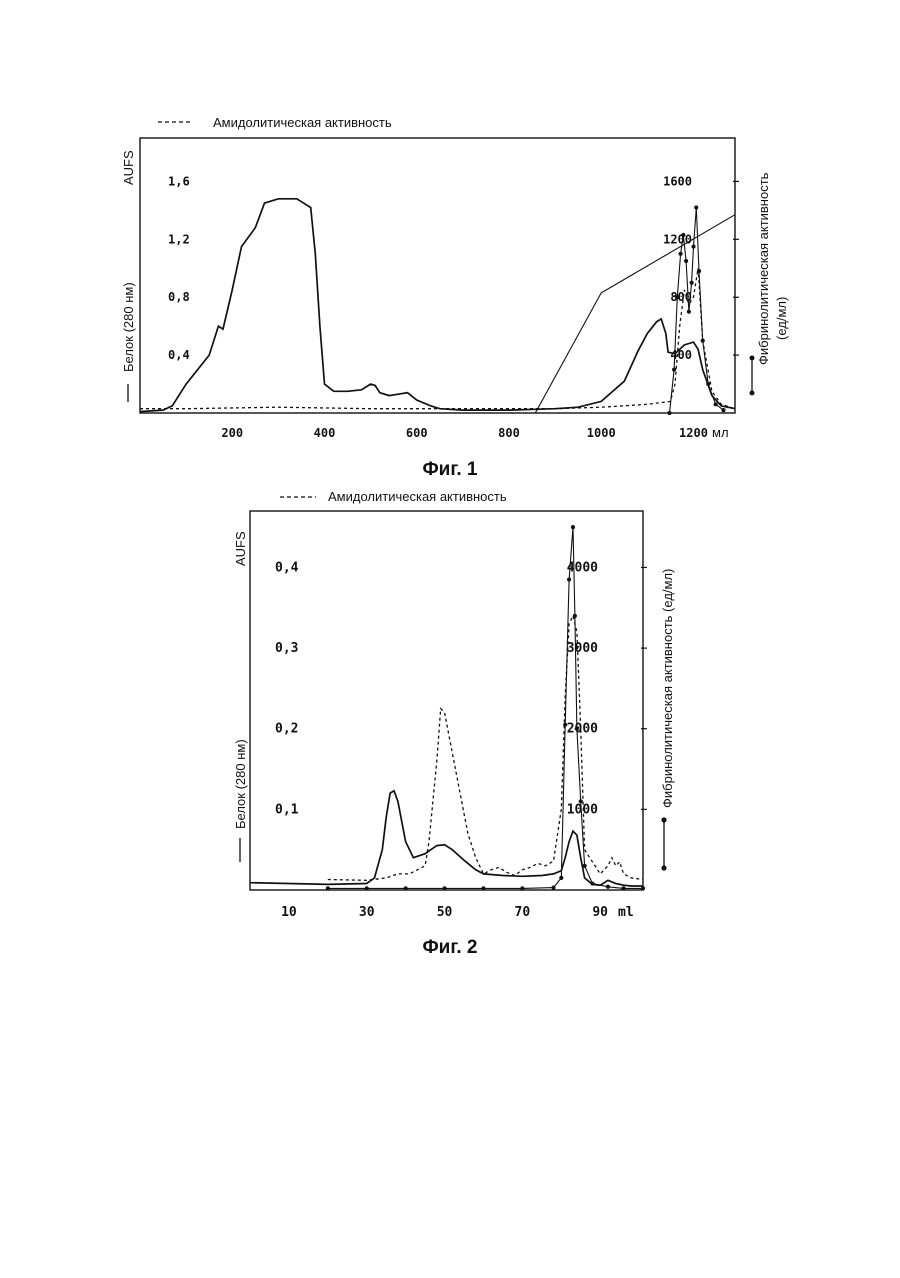 The width and height of the screenshot is (900, 1278). Describe the element at coordinates (601, 433) in the screenshot. I see `fig1-x-tick-label: 1000` at that location.